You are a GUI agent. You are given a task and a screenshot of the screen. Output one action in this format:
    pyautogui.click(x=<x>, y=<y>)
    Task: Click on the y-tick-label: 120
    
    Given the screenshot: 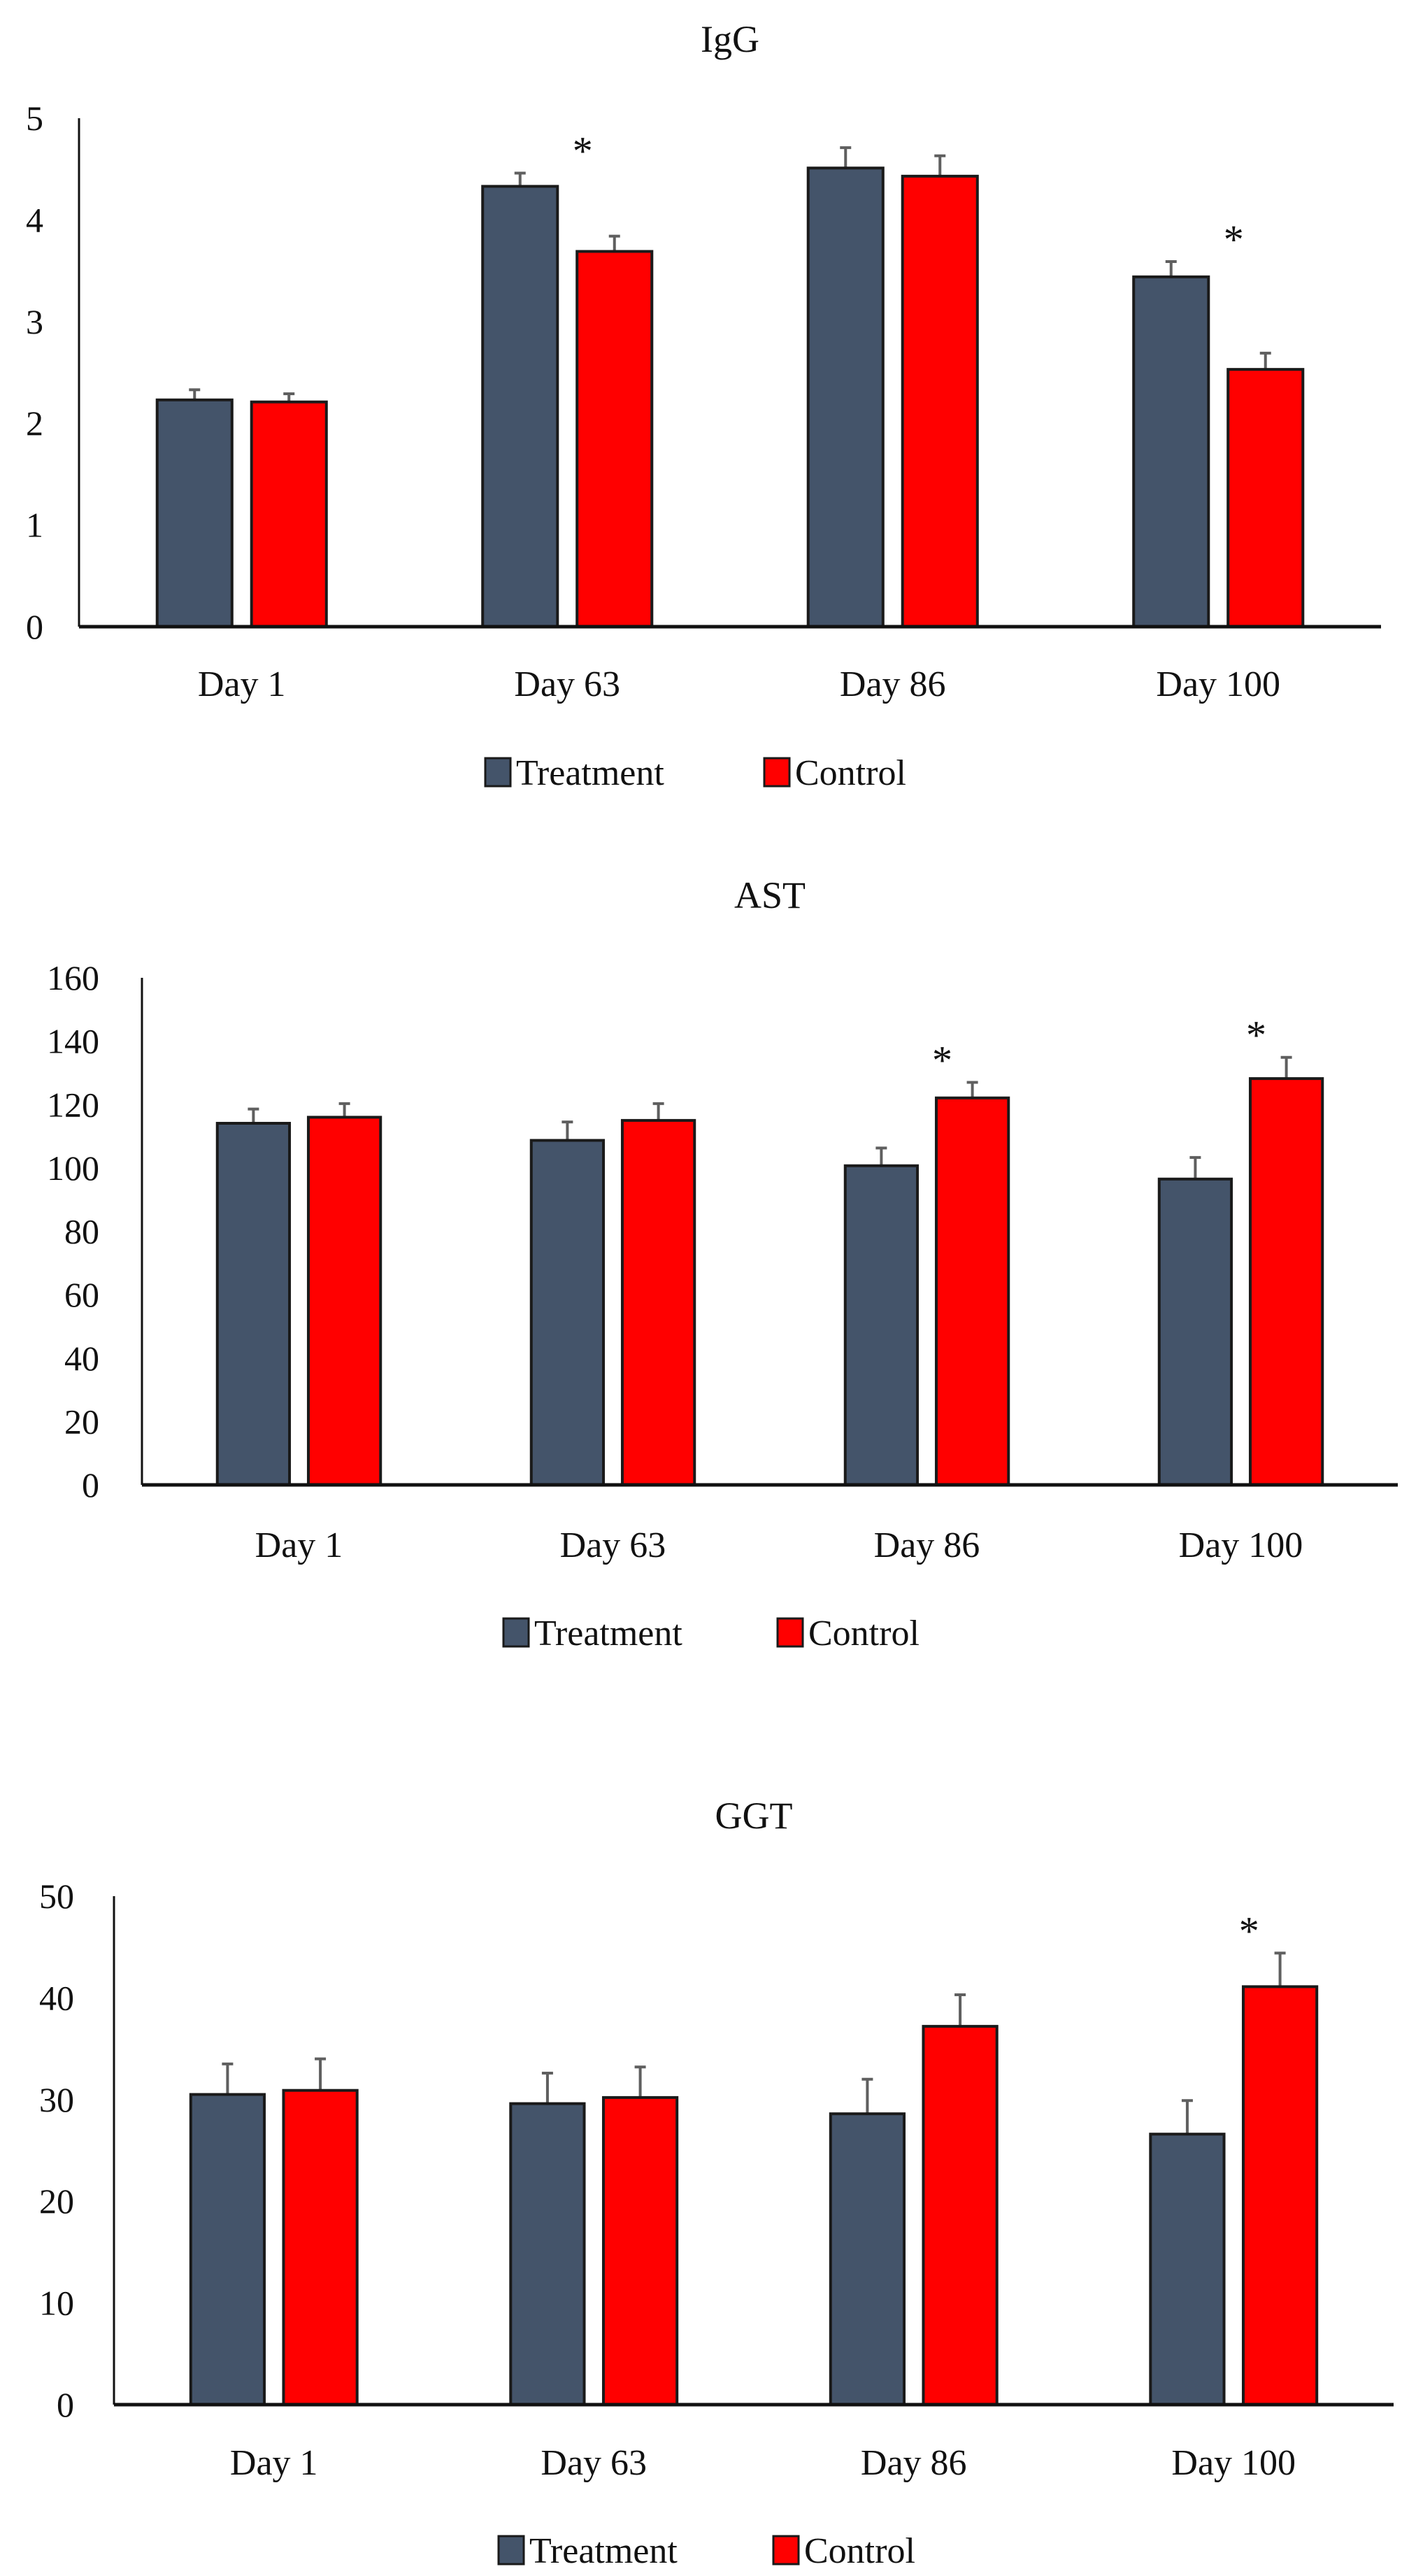 What is the action you would take?
    pyautogui.click(x=73, y=1104)
    